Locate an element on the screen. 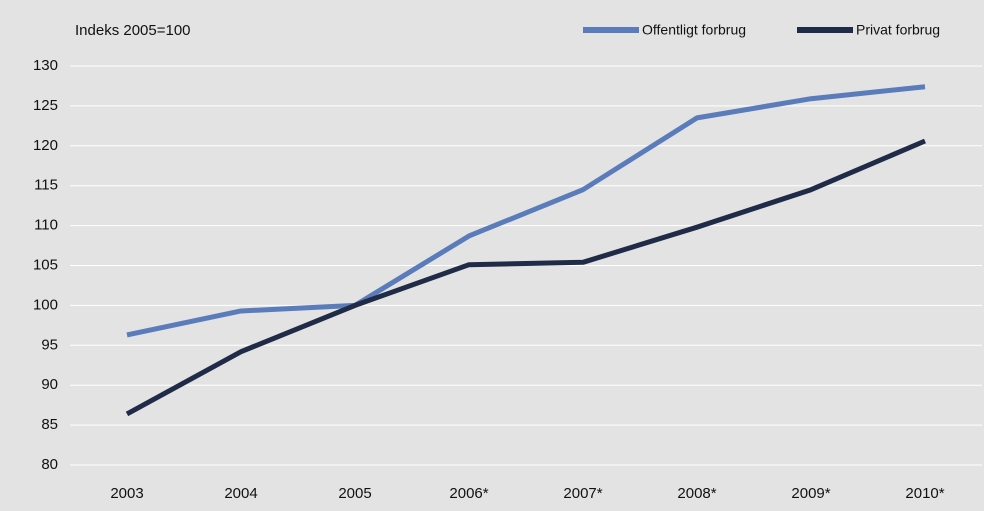 Image resolution: width=984 pixels, height=511 pixels. y-axis-label: Indeks 2005=100 is located at coordinates (133, 30).